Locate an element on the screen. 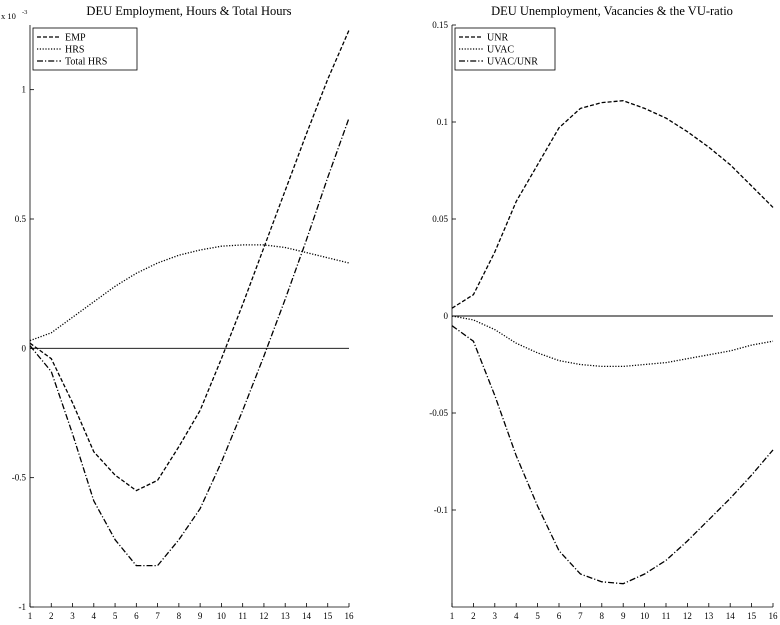  legend-label: HRS is located at coordinates (74, 50).